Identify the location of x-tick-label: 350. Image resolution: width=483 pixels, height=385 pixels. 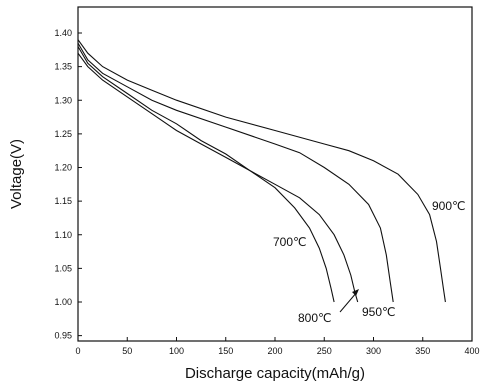
(422, 351).